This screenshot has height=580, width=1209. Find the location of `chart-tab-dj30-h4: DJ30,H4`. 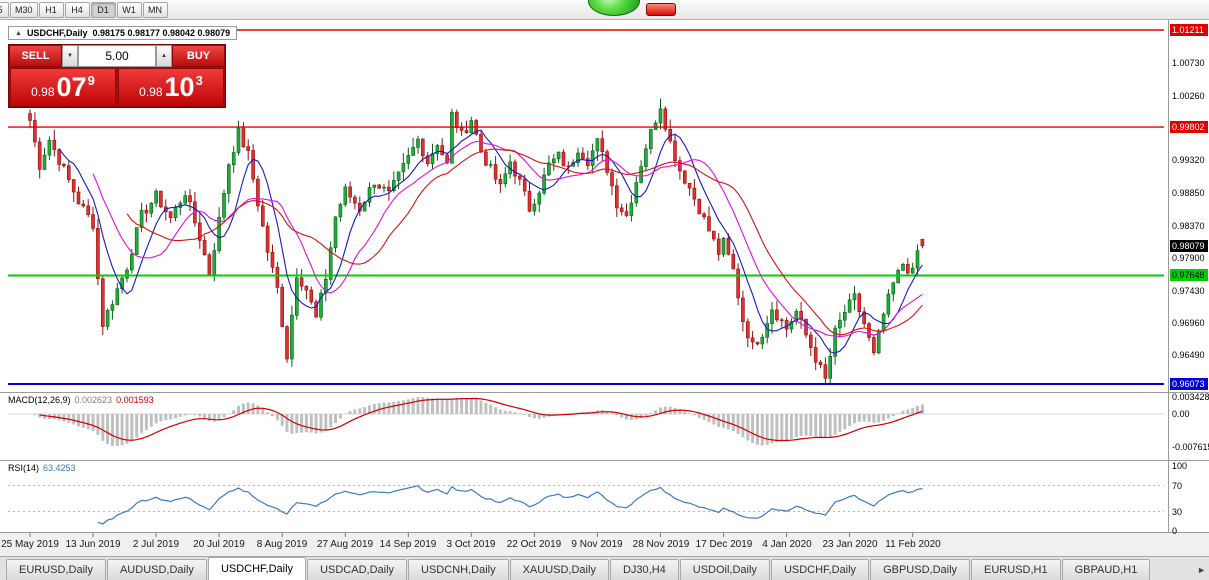

chart-tab-dj30-h4: DJ30,H4 is located at coordinates (644, 569).